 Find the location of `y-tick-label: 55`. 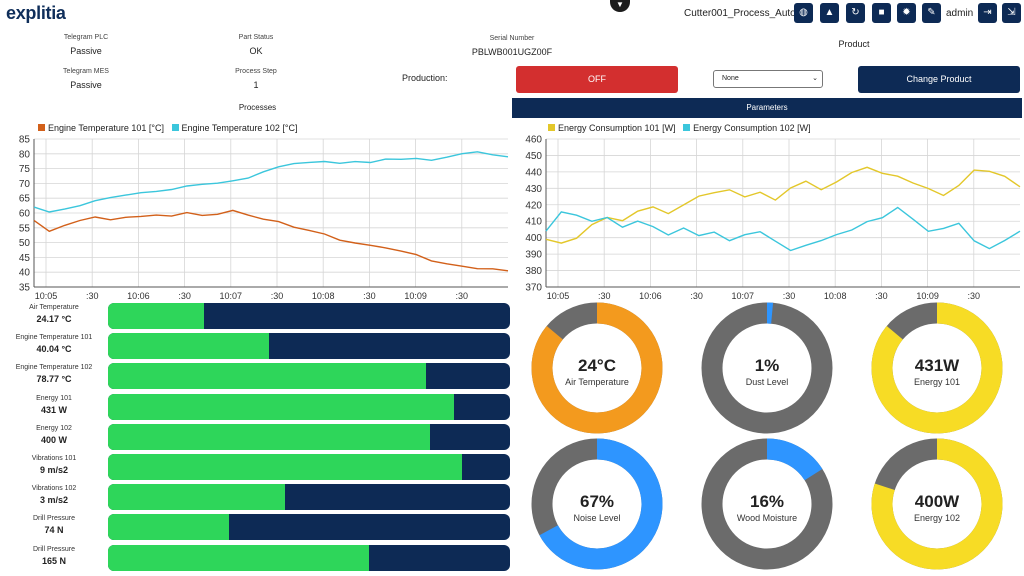

y-tick-label: 55 is located at coordinates (25, 228).